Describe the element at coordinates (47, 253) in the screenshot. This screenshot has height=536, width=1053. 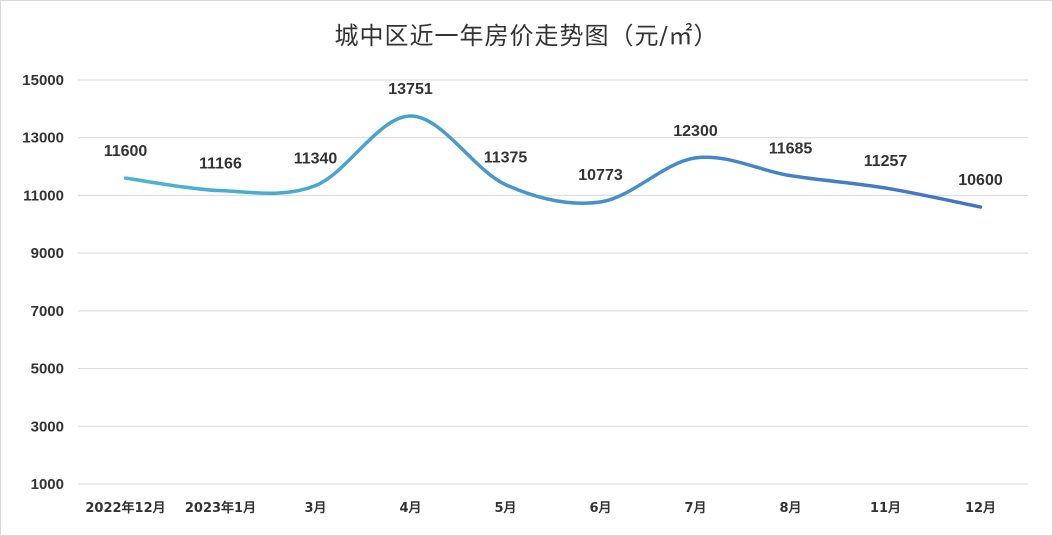
I see `y-tick-label: 9000` at that location.